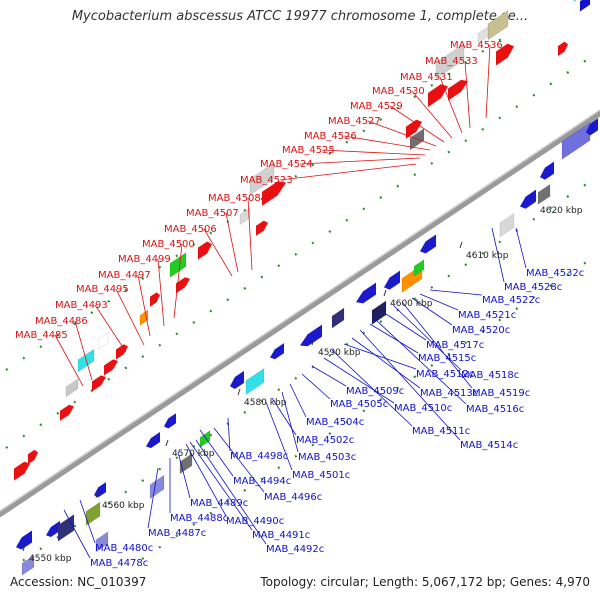 The image size is (600, 600). Describe the element at coordinates (119, 563) in the screenshot. I see `gene-label-minus: MAB_4478c` at that location.